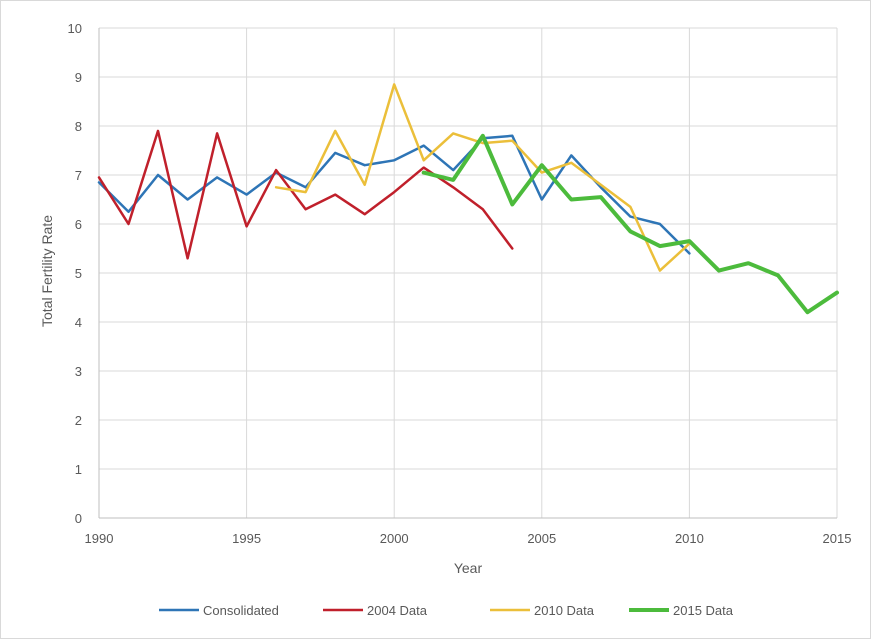 The width and height of the screenshot is (871, 640). What do you see at coordinates (241, 610) in the screenshot?
I see `legend-label: Consolidated` at bounding box center [241, 610].